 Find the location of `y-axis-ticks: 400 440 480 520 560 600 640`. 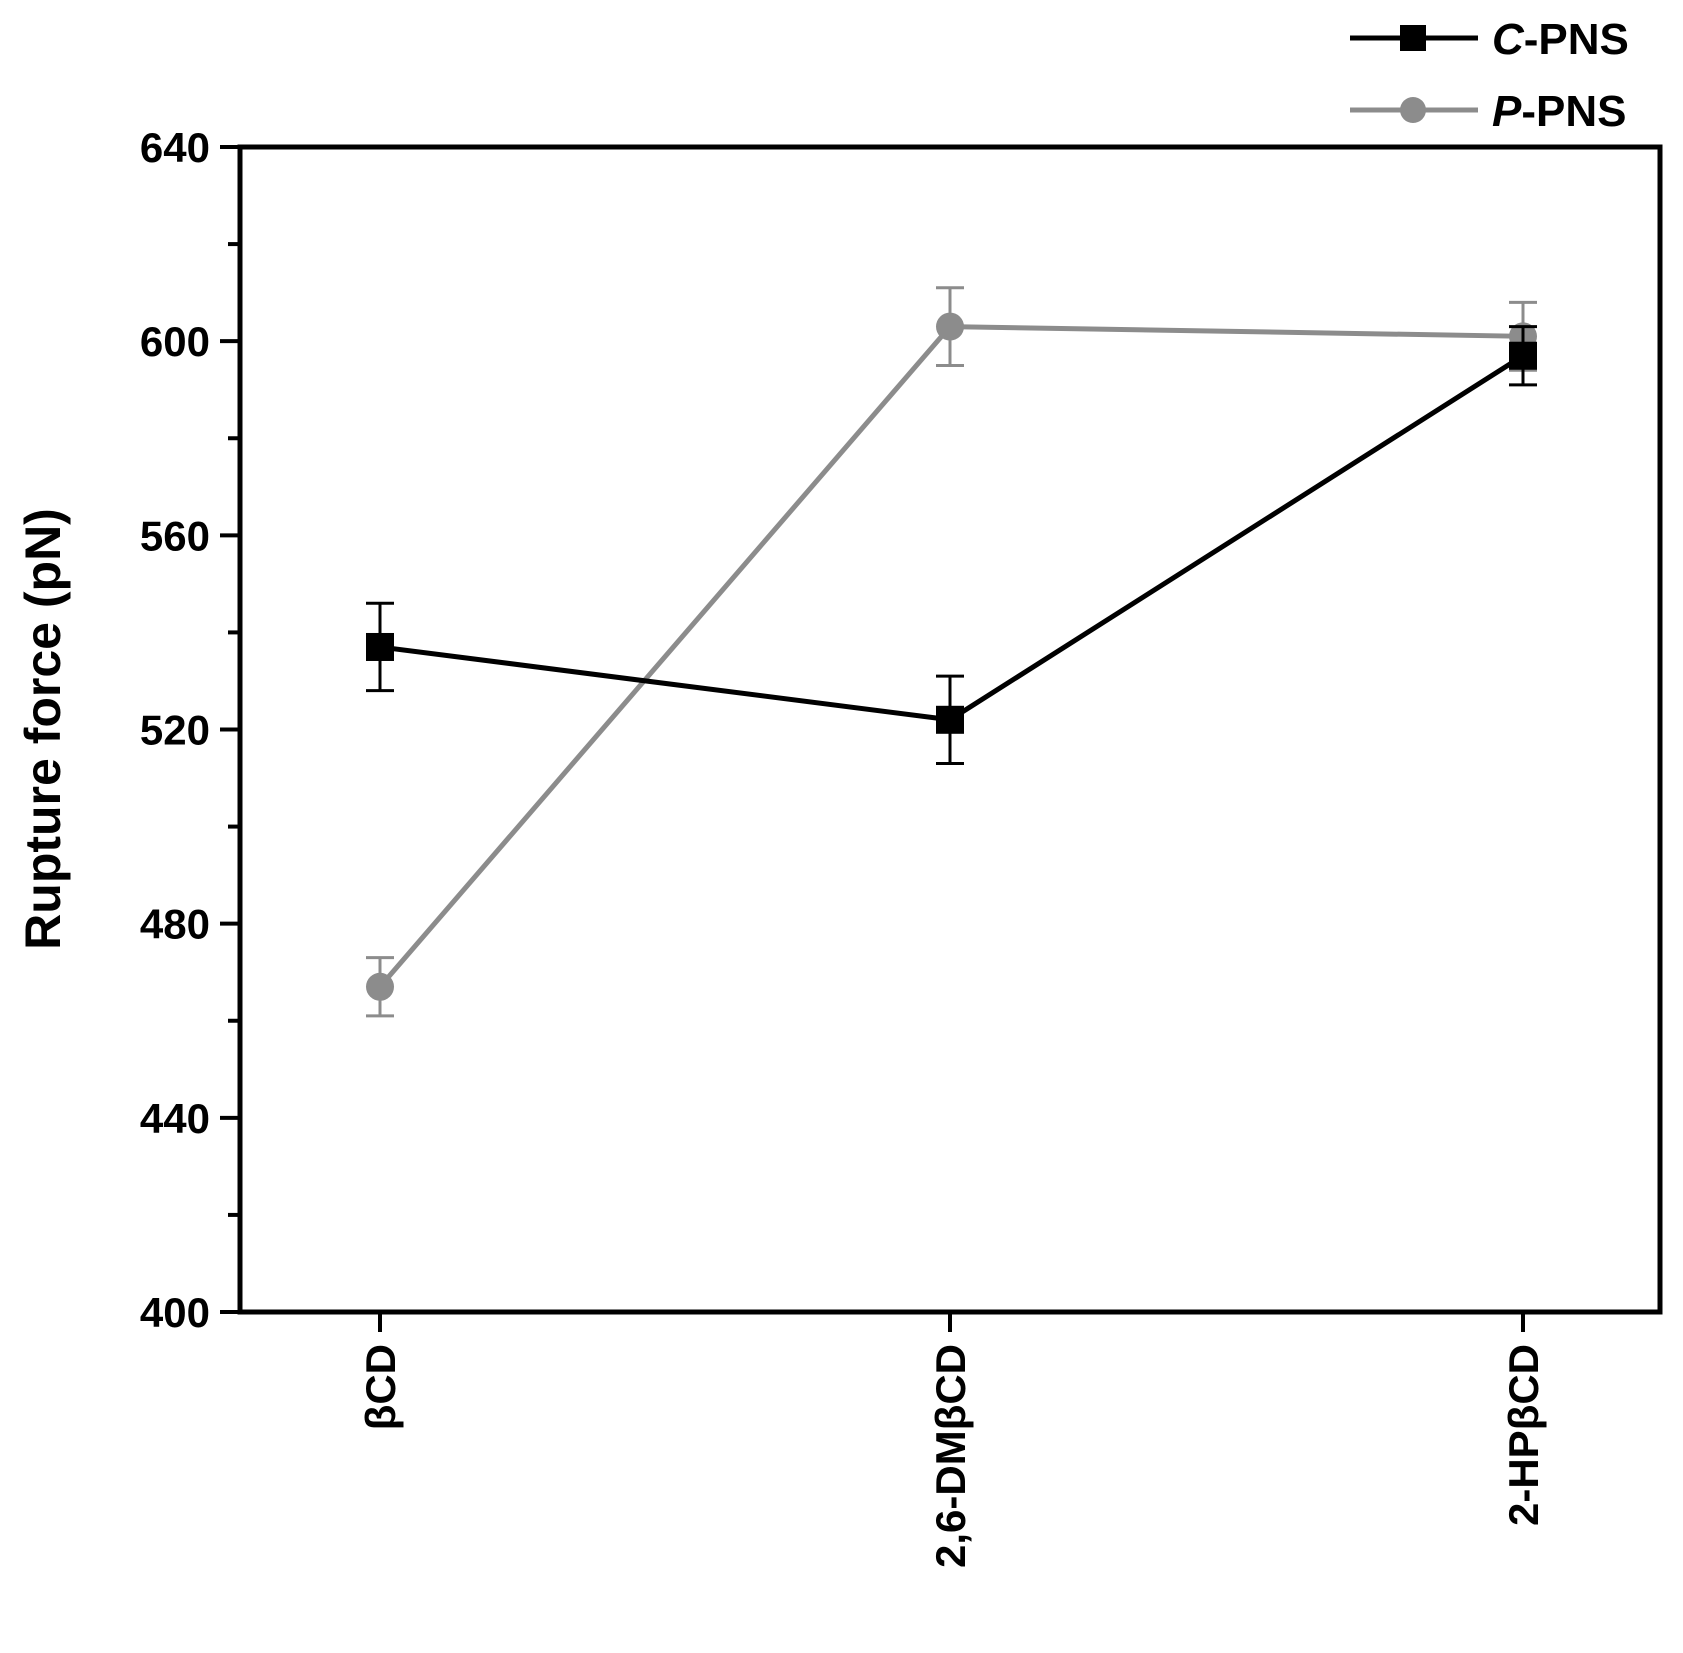

y-axis-ticks: 400 440 480 520 560 600 640 is located at coordinates (190, 730).